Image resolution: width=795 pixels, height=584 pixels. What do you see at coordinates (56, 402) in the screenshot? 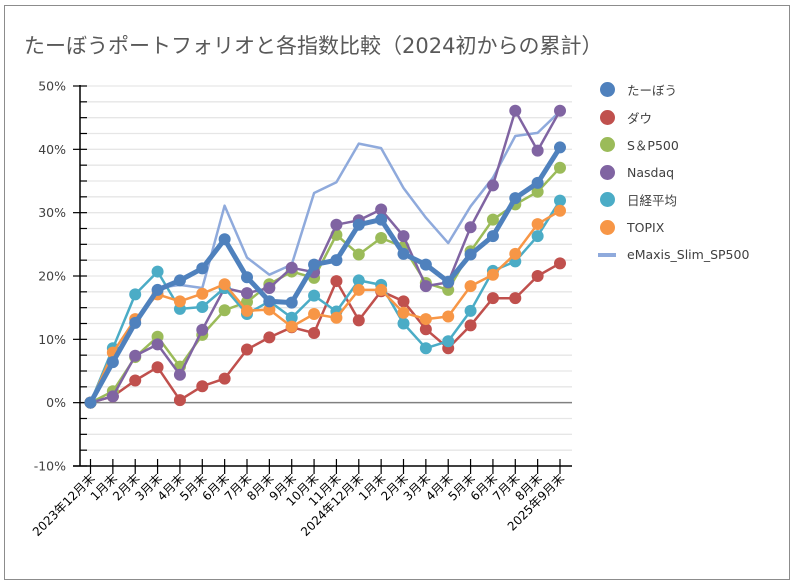
I see `y-tick-label: 0%` at bounding box center [56, 402].